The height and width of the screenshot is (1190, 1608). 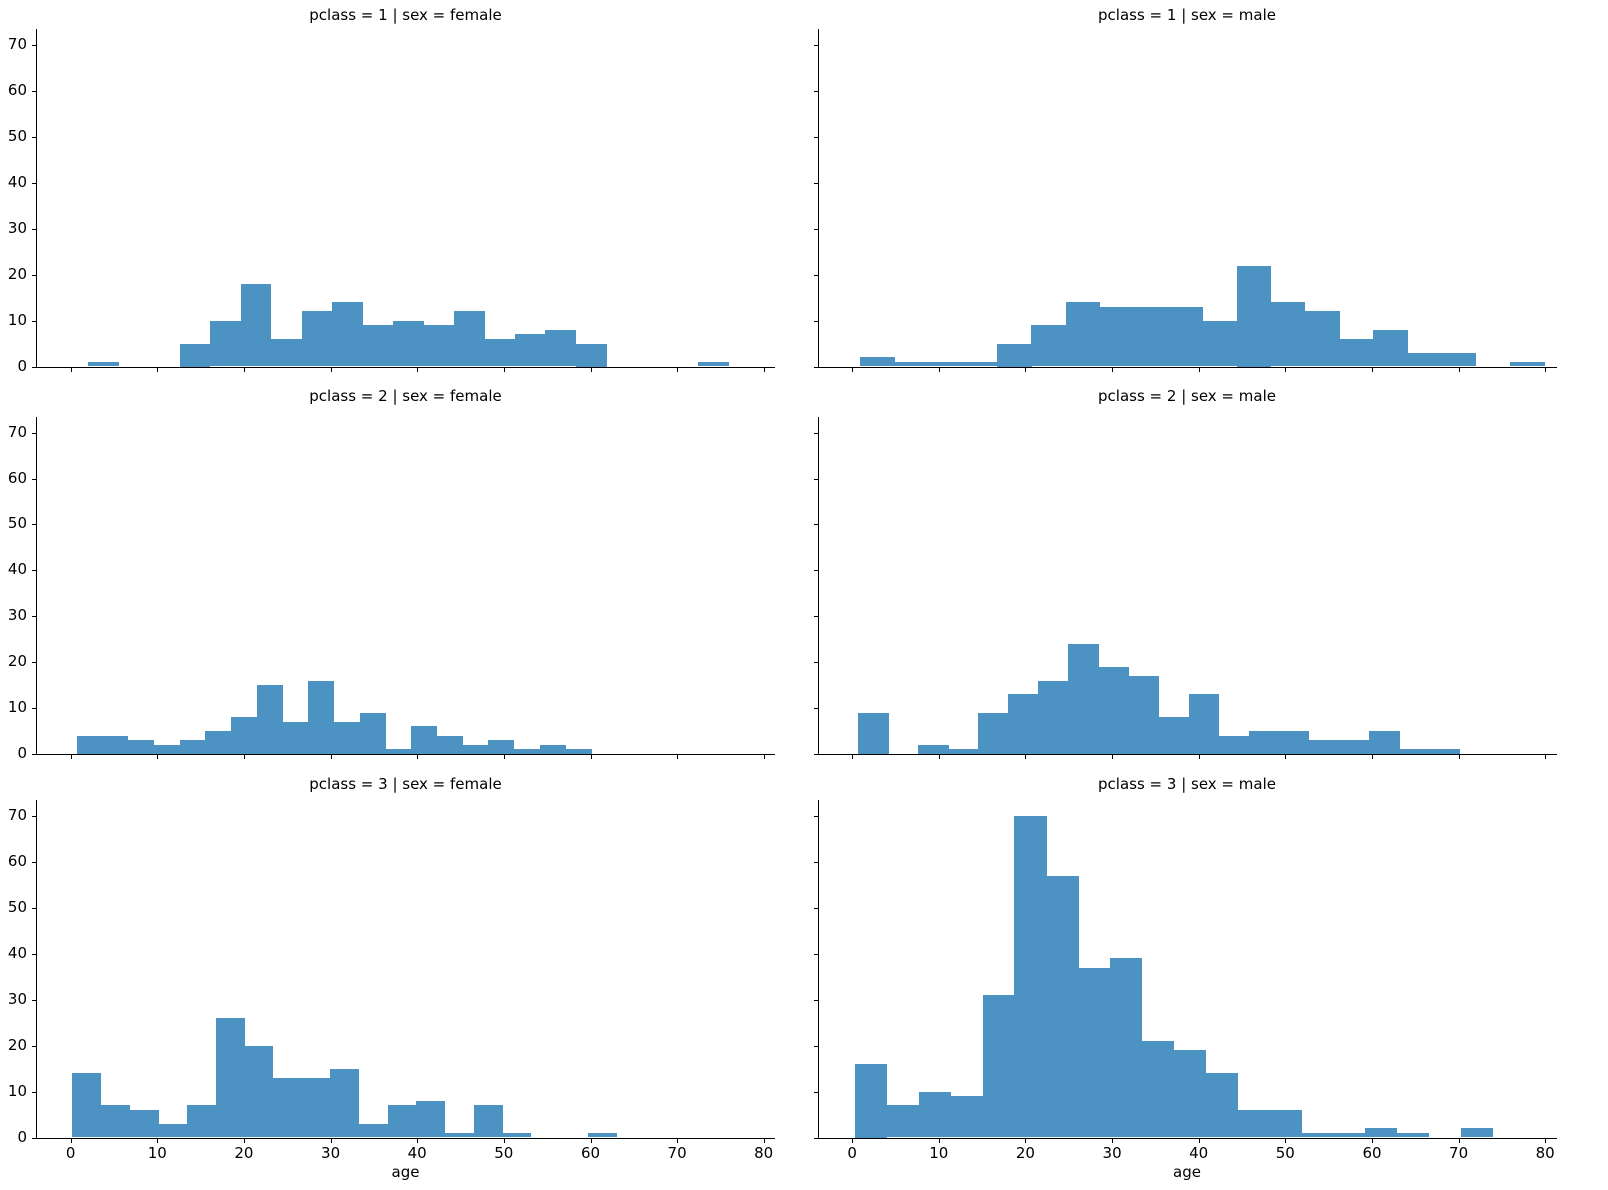 I want to click on y-axis-spine, so click(x=36, y=585).